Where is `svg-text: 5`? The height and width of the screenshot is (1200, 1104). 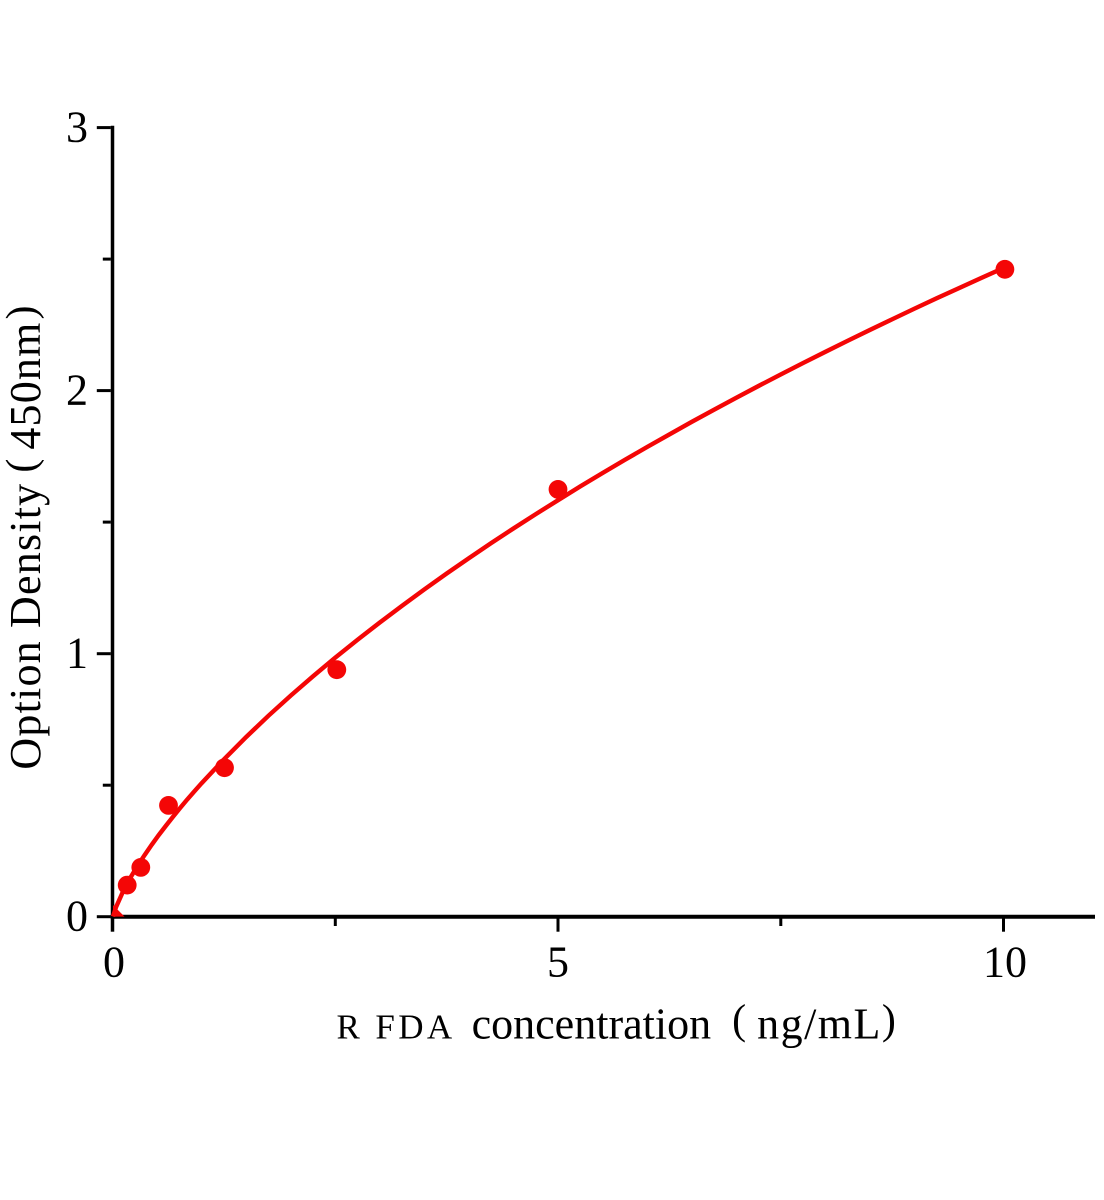 svg-text: 5 is located at coordinates (558, 961).